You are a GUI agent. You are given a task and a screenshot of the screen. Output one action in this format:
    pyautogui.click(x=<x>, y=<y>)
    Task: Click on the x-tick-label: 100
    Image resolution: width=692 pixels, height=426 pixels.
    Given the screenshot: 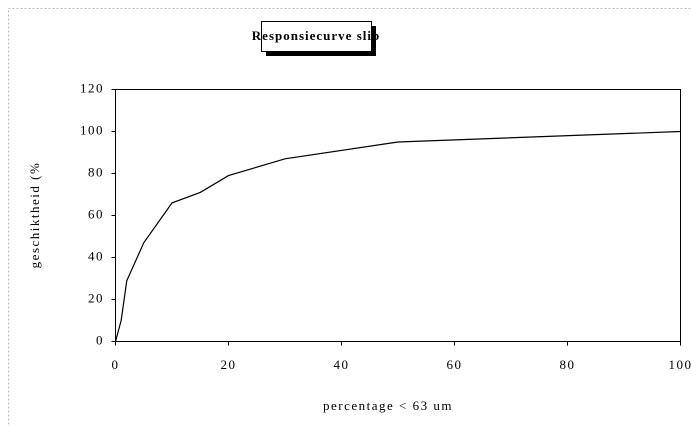 What is the action you would take?
    pyautogui.click(x=680, y=364)
    